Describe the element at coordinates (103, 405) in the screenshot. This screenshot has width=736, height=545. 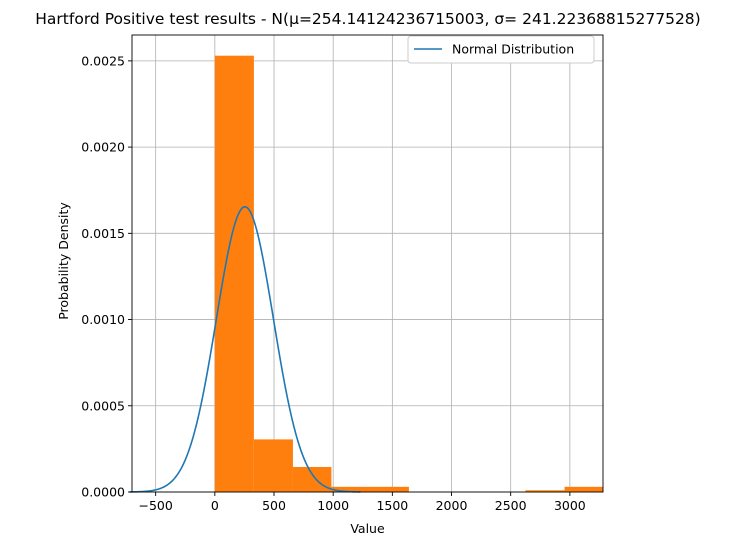
I see `y-tick-label: 0.0005` at that location.